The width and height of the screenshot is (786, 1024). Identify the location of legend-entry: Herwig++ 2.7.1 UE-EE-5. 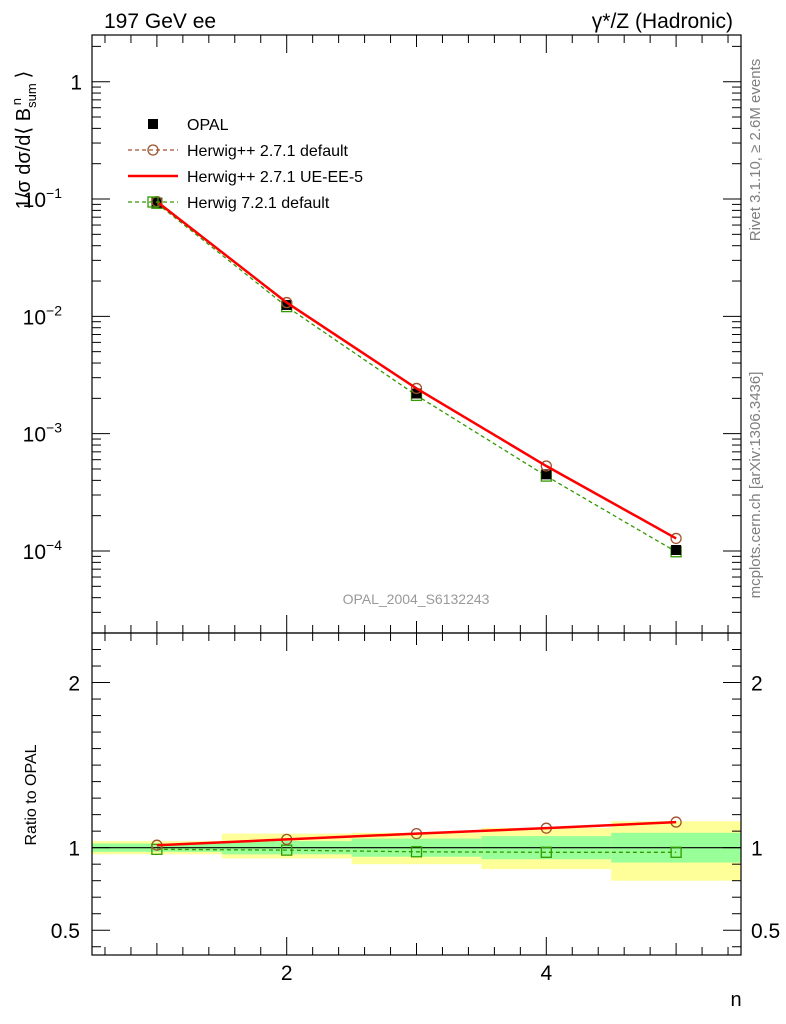
(245, 177).